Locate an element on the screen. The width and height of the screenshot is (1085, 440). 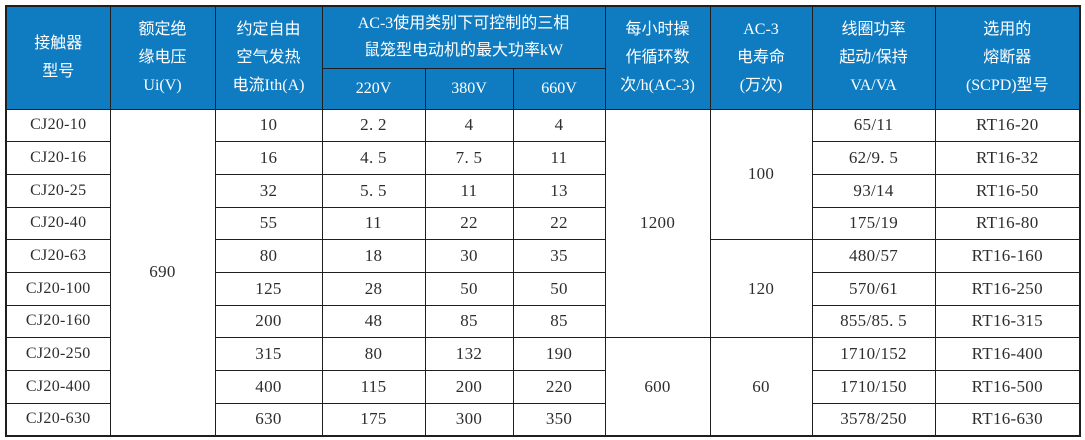
table-row: CJ20-100 125 28 50 50 570/61 RT16-250 is located at coordinates (543, 288).